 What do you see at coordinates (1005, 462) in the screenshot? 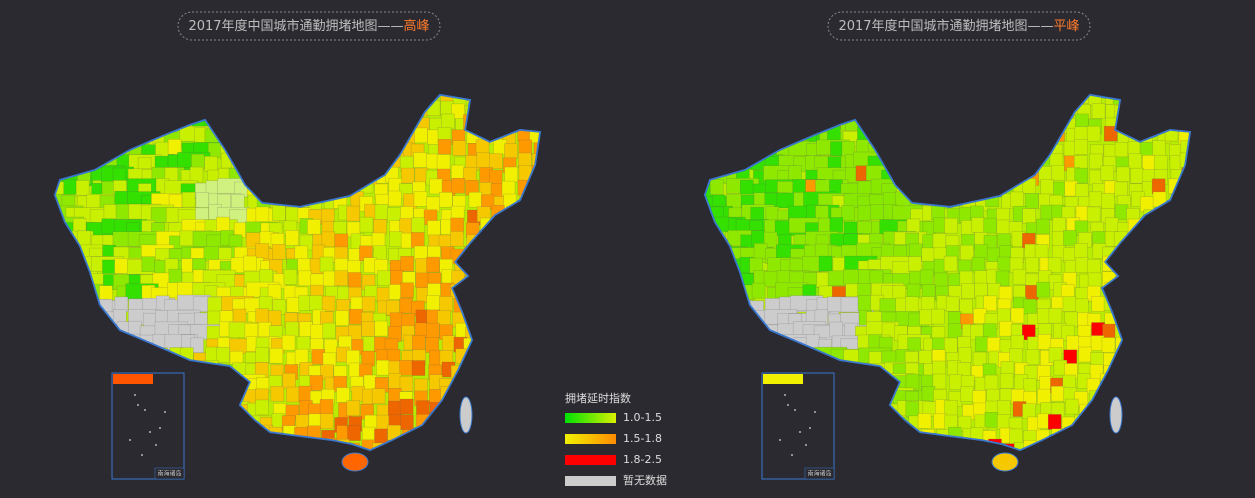
I see `hainan` at bounding box center [1005, 462].